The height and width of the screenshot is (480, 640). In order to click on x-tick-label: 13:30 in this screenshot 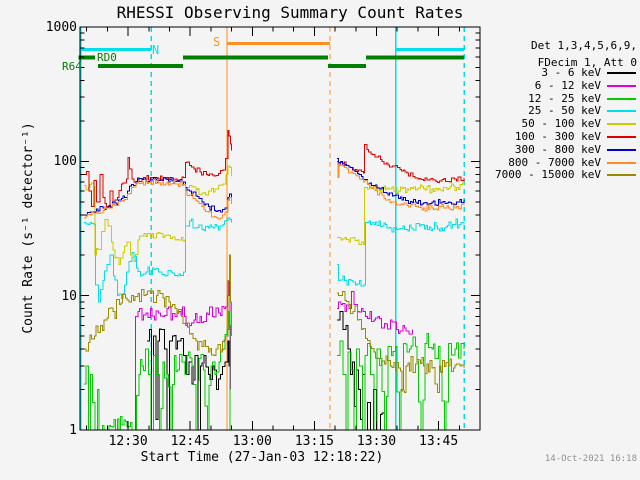, I will do `click(376, 441)`.